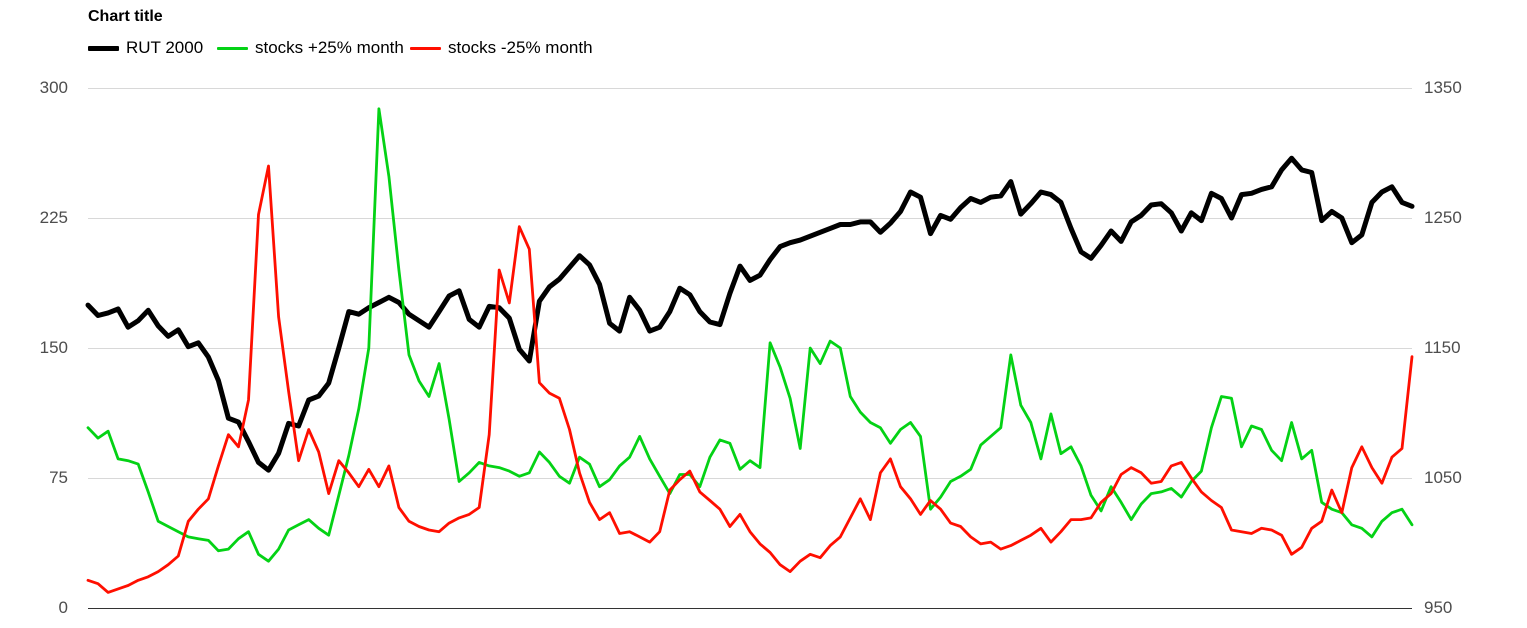 Image resolution: width=1527 pixels, height=628 pixels. Describe the element at coordinates (103, 48) in the screenshot. I see `legend-line-swatch-black` at that location.